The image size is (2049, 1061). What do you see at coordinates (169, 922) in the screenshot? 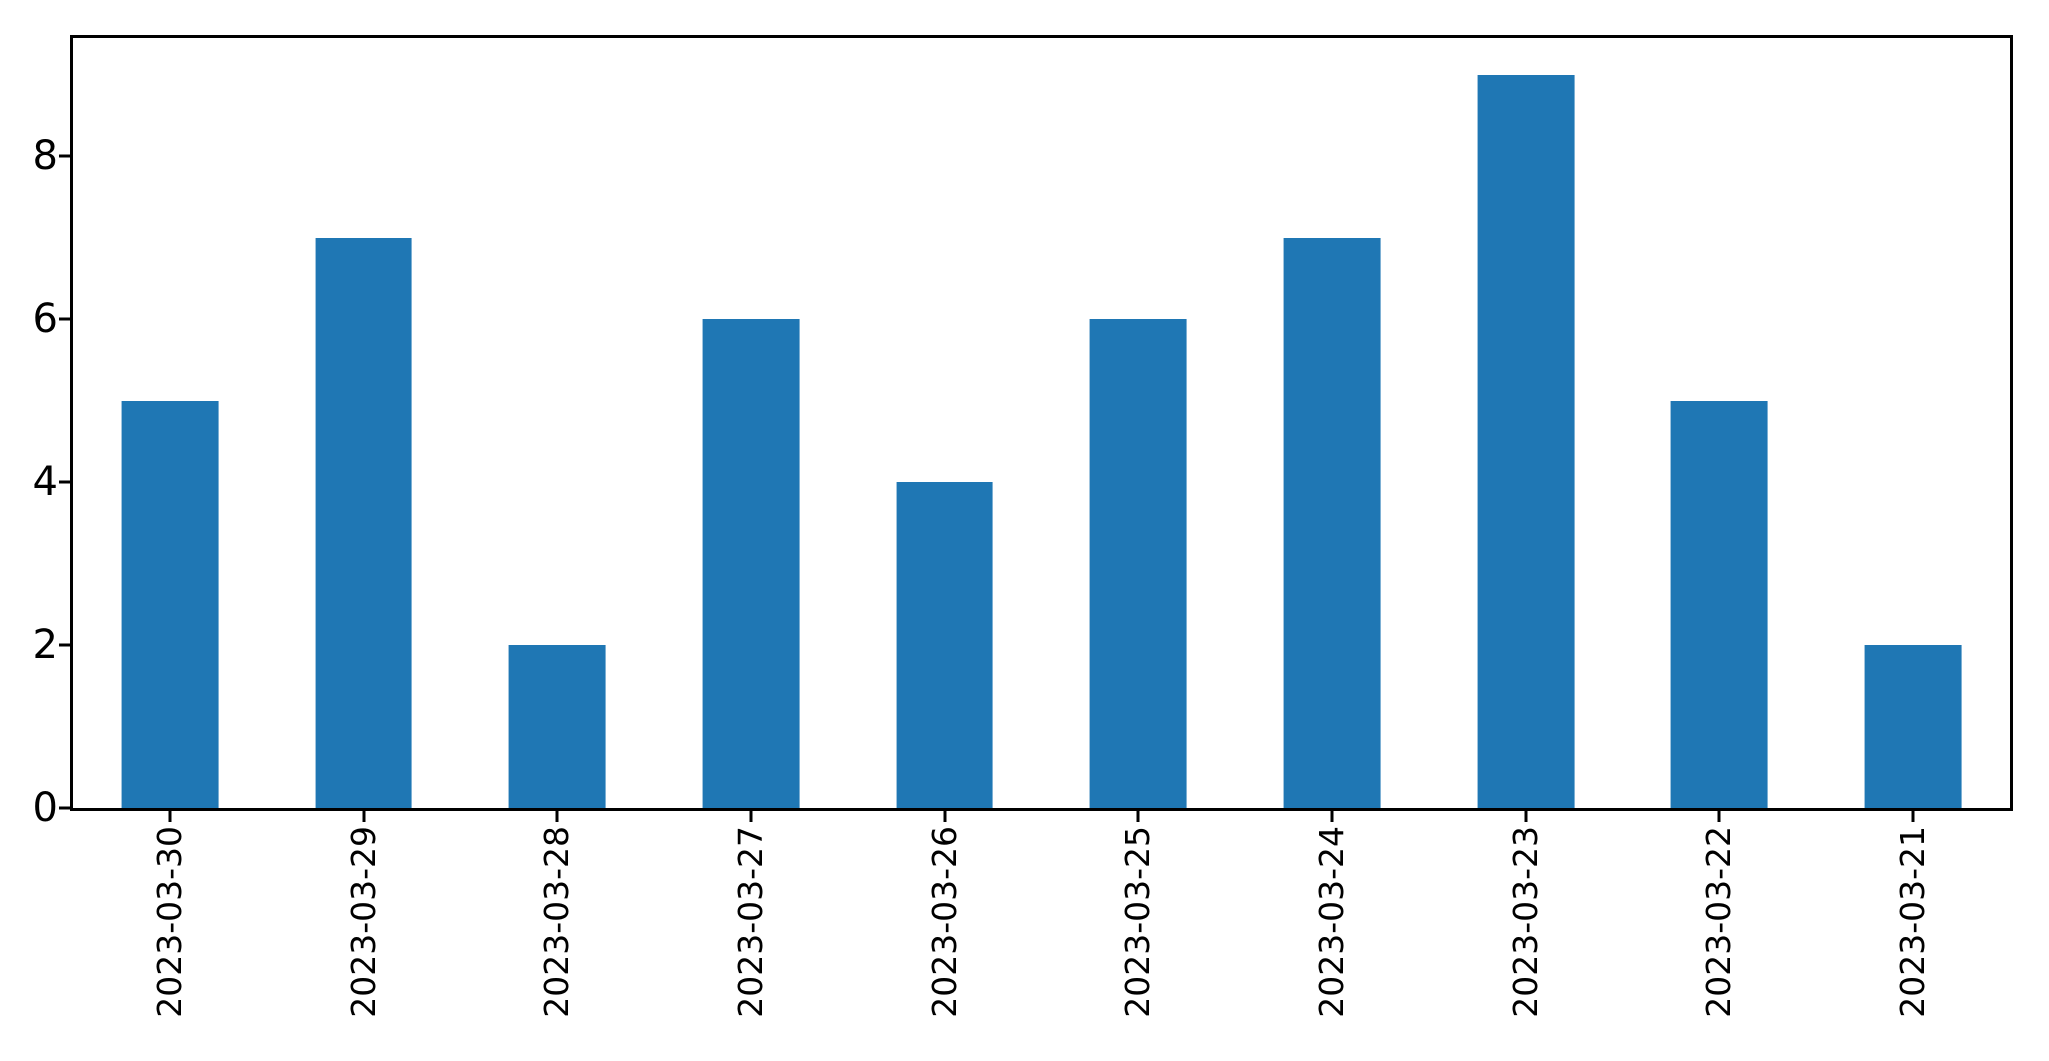
I see `x-tick-label: 2023-03-30` at bounding box center [169, 922].